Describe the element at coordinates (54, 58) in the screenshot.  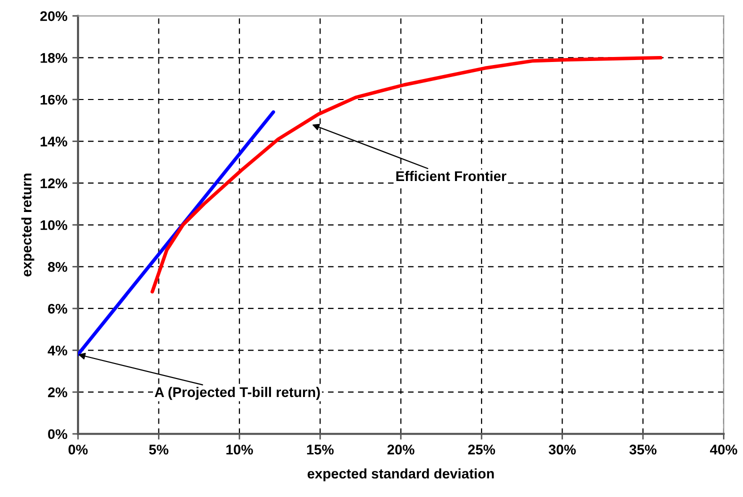
I see `y-tick-label: 18%` at that location.